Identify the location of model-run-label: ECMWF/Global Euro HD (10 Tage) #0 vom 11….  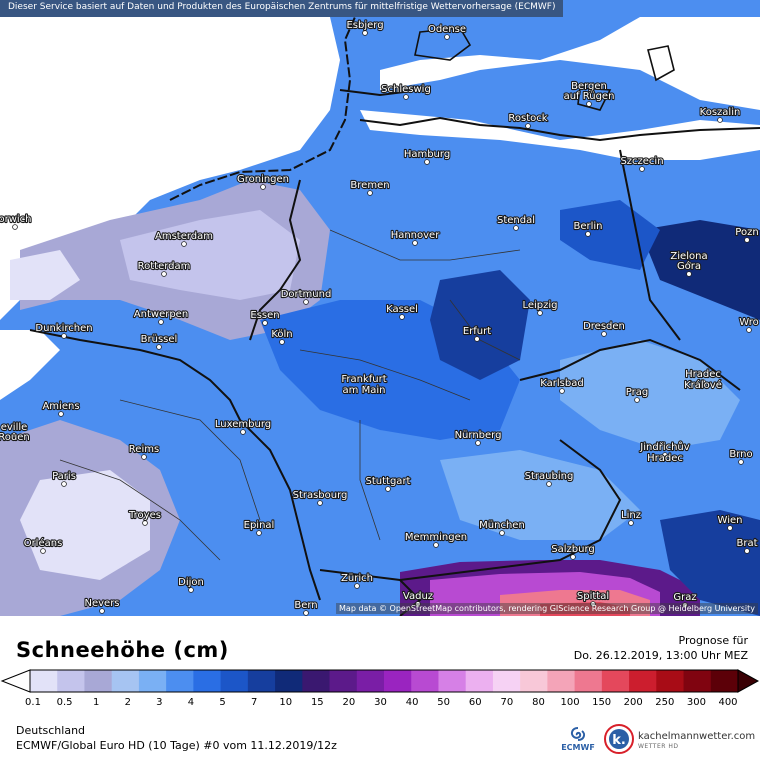
(176, 745).